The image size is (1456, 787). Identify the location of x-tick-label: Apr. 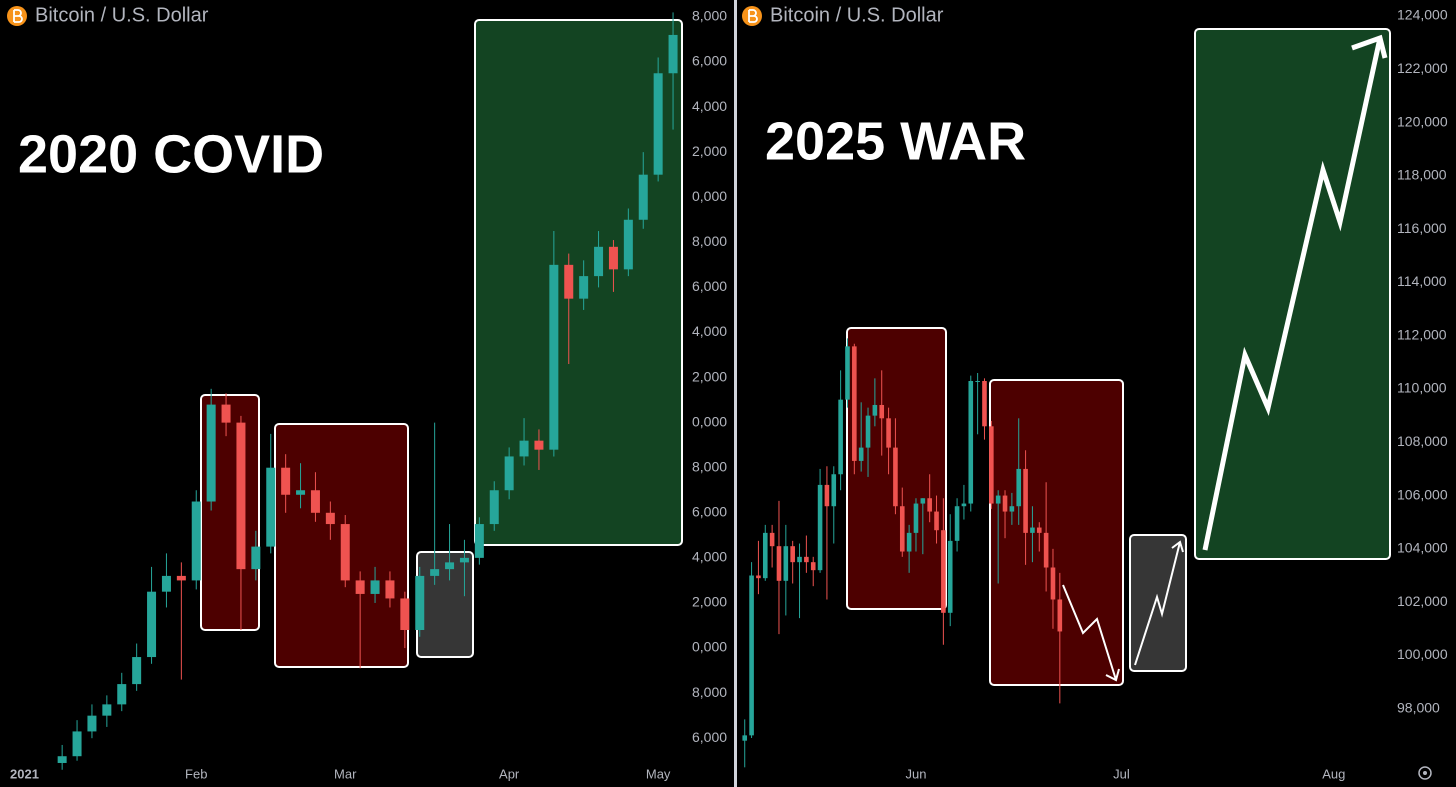
(509, 773).